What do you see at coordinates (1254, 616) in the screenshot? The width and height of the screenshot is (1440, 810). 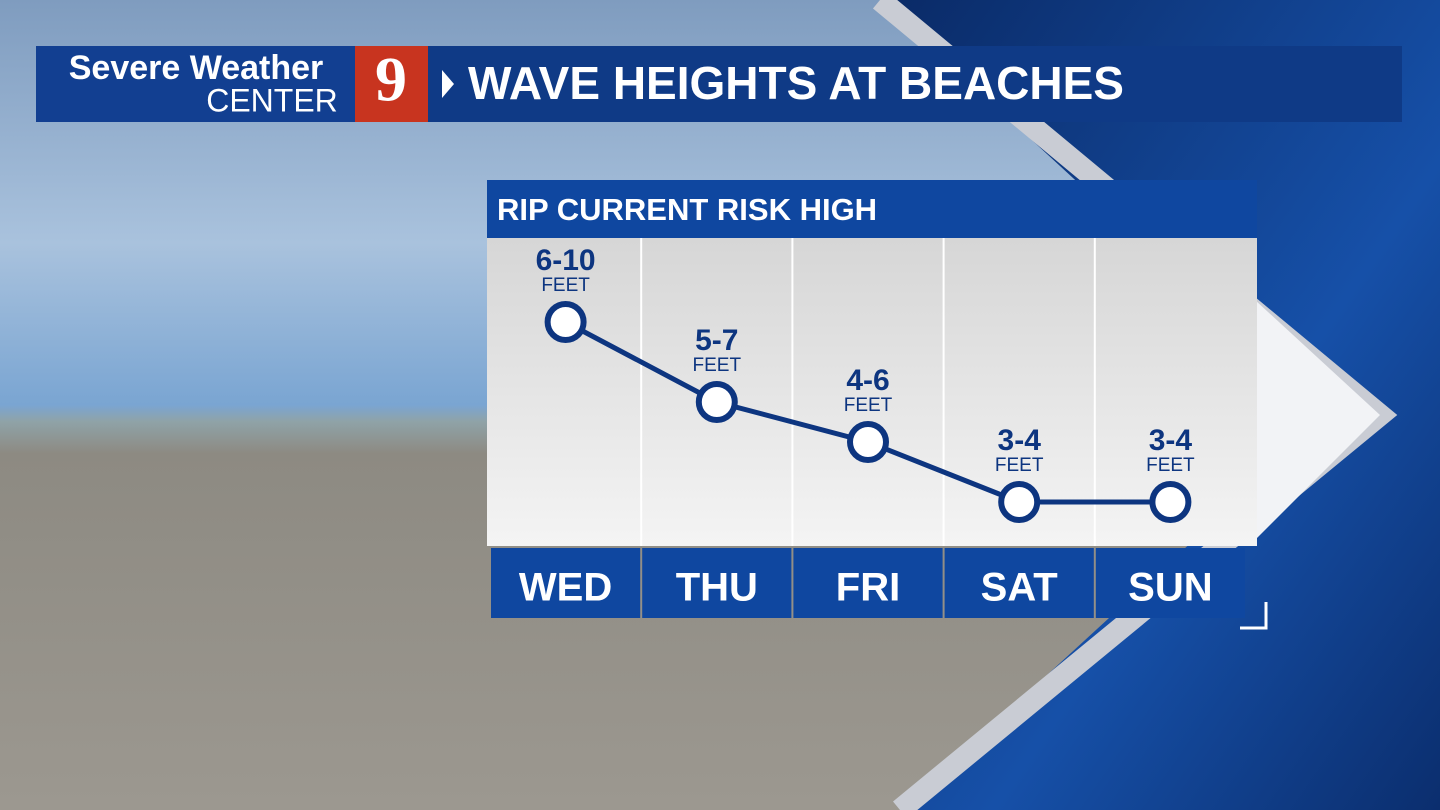 I see `corner-mark` at bounding box center [1254, 616].